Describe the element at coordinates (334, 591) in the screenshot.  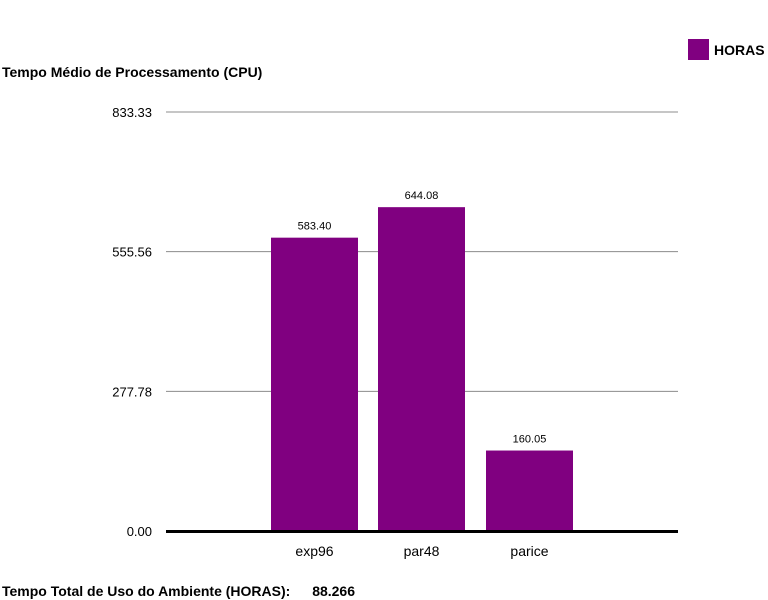
I see `footer-value: 88.266` at that location.